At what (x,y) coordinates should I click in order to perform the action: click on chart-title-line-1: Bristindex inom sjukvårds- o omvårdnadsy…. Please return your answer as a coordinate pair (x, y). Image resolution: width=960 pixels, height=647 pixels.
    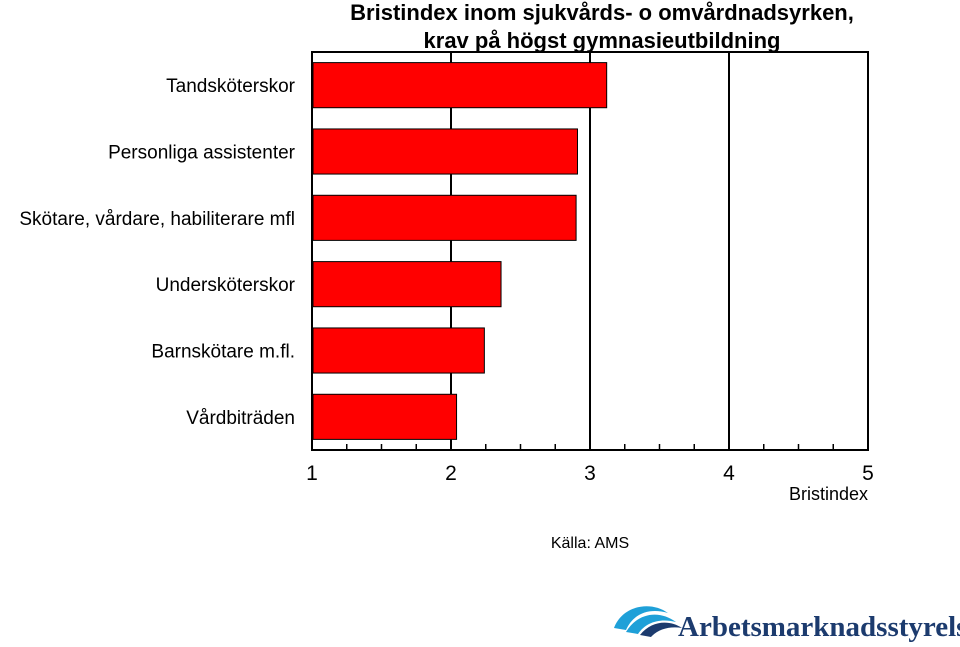
    Looking at the image, I should click on (602, 12).